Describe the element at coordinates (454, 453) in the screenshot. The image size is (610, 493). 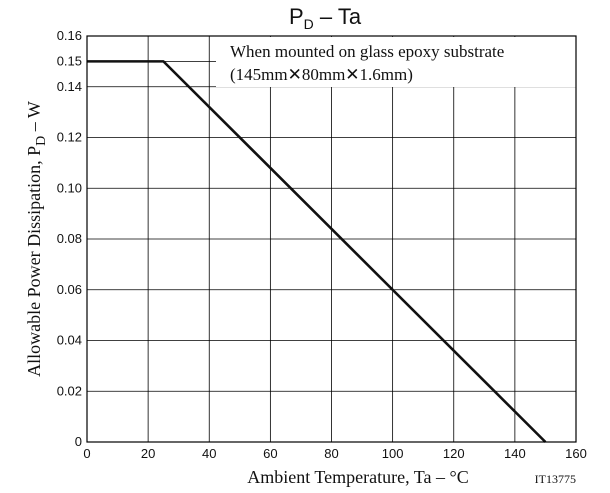
I see `x-tick-label: 120` at that location.